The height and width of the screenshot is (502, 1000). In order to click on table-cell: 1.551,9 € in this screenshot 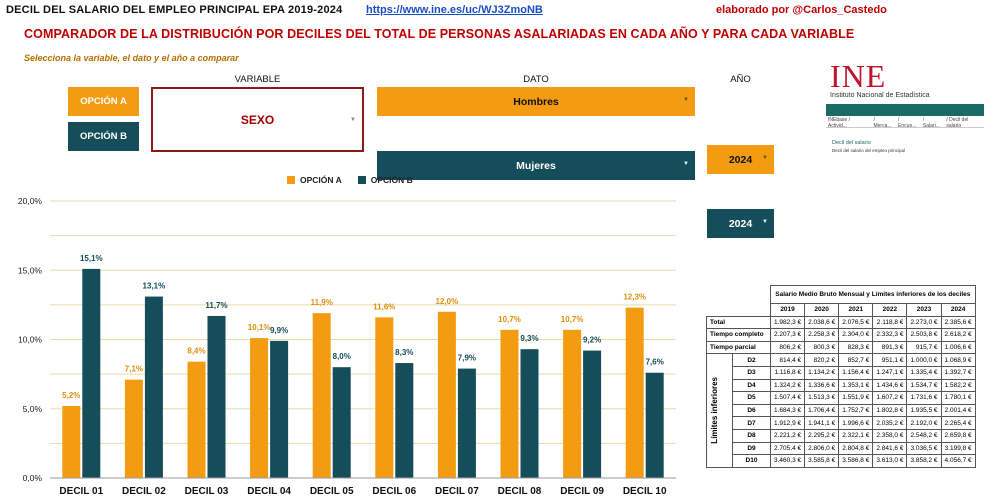, I will do `click(856, 398)`.